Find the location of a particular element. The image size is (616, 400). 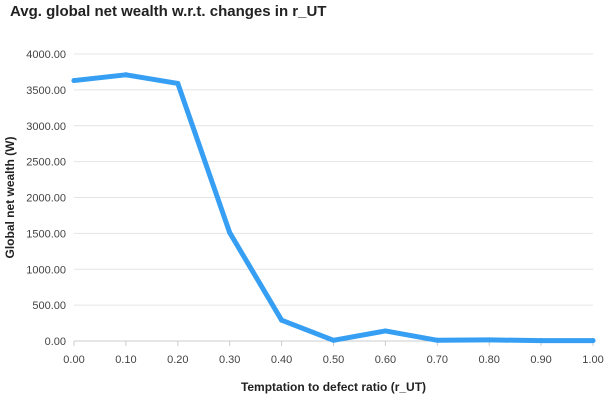

x-tick-label: 0.10 is located at coordinates (125, 360).